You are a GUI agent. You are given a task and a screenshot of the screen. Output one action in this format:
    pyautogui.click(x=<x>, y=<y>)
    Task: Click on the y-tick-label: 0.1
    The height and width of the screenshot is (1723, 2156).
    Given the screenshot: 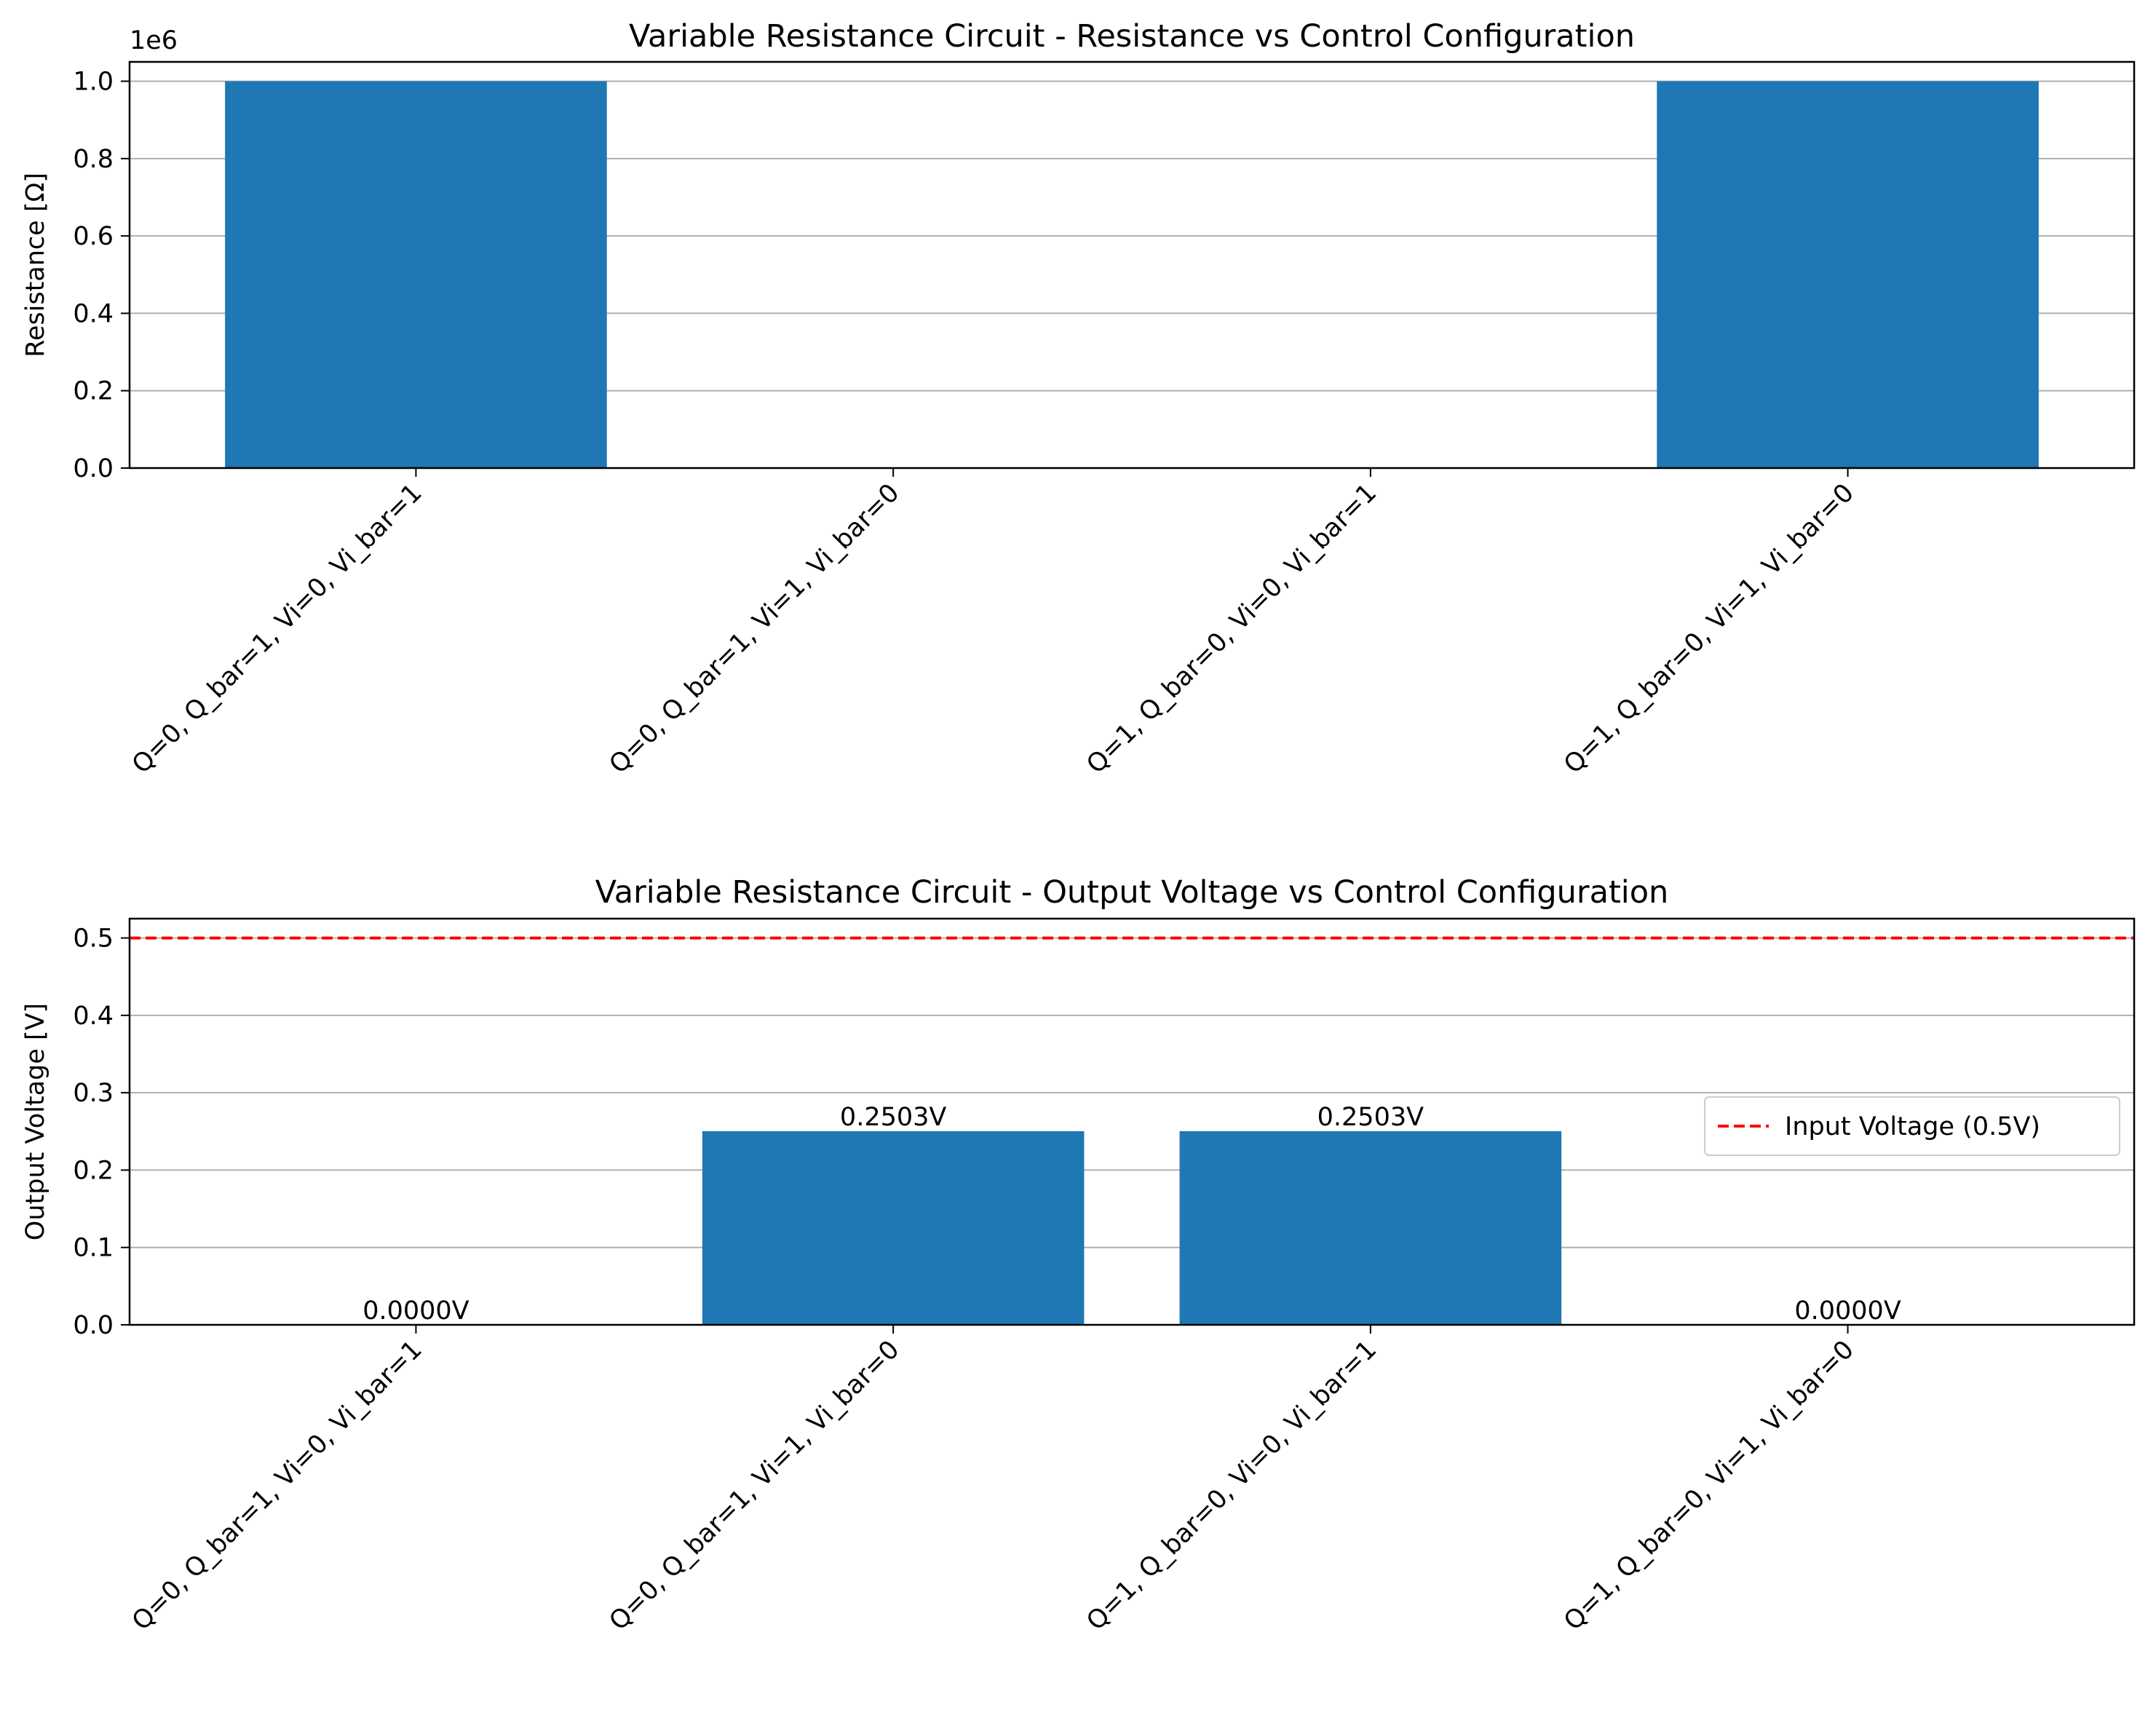 What is the action you would take?
    pyautogui.click(x=94, y=1248)
    